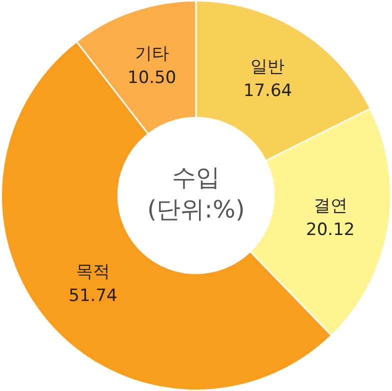 This screenshot has height=391, width=392. I want to click on slice-label: 결연, so click(330, 206).